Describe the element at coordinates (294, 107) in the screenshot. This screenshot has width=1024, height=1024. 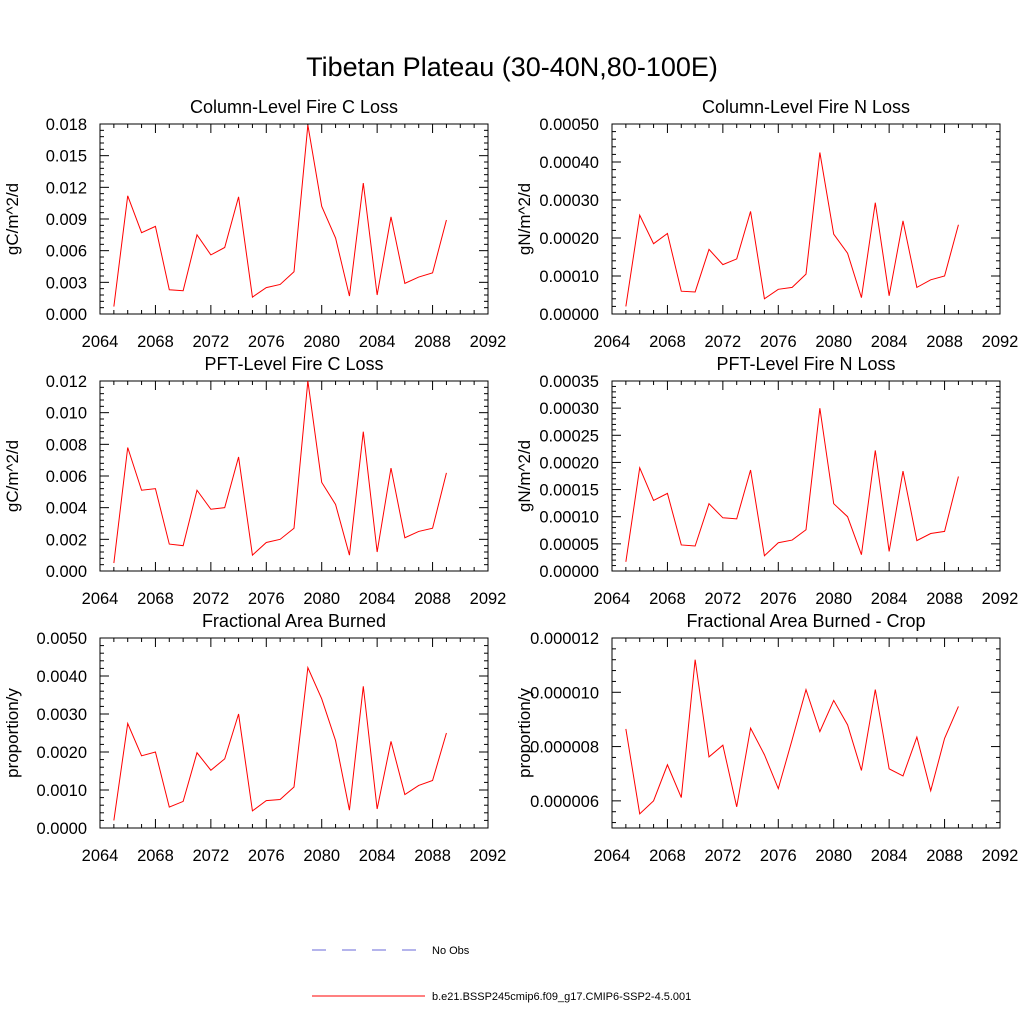
I see `panel-title: Column-Level Fire C Loss` at that location.